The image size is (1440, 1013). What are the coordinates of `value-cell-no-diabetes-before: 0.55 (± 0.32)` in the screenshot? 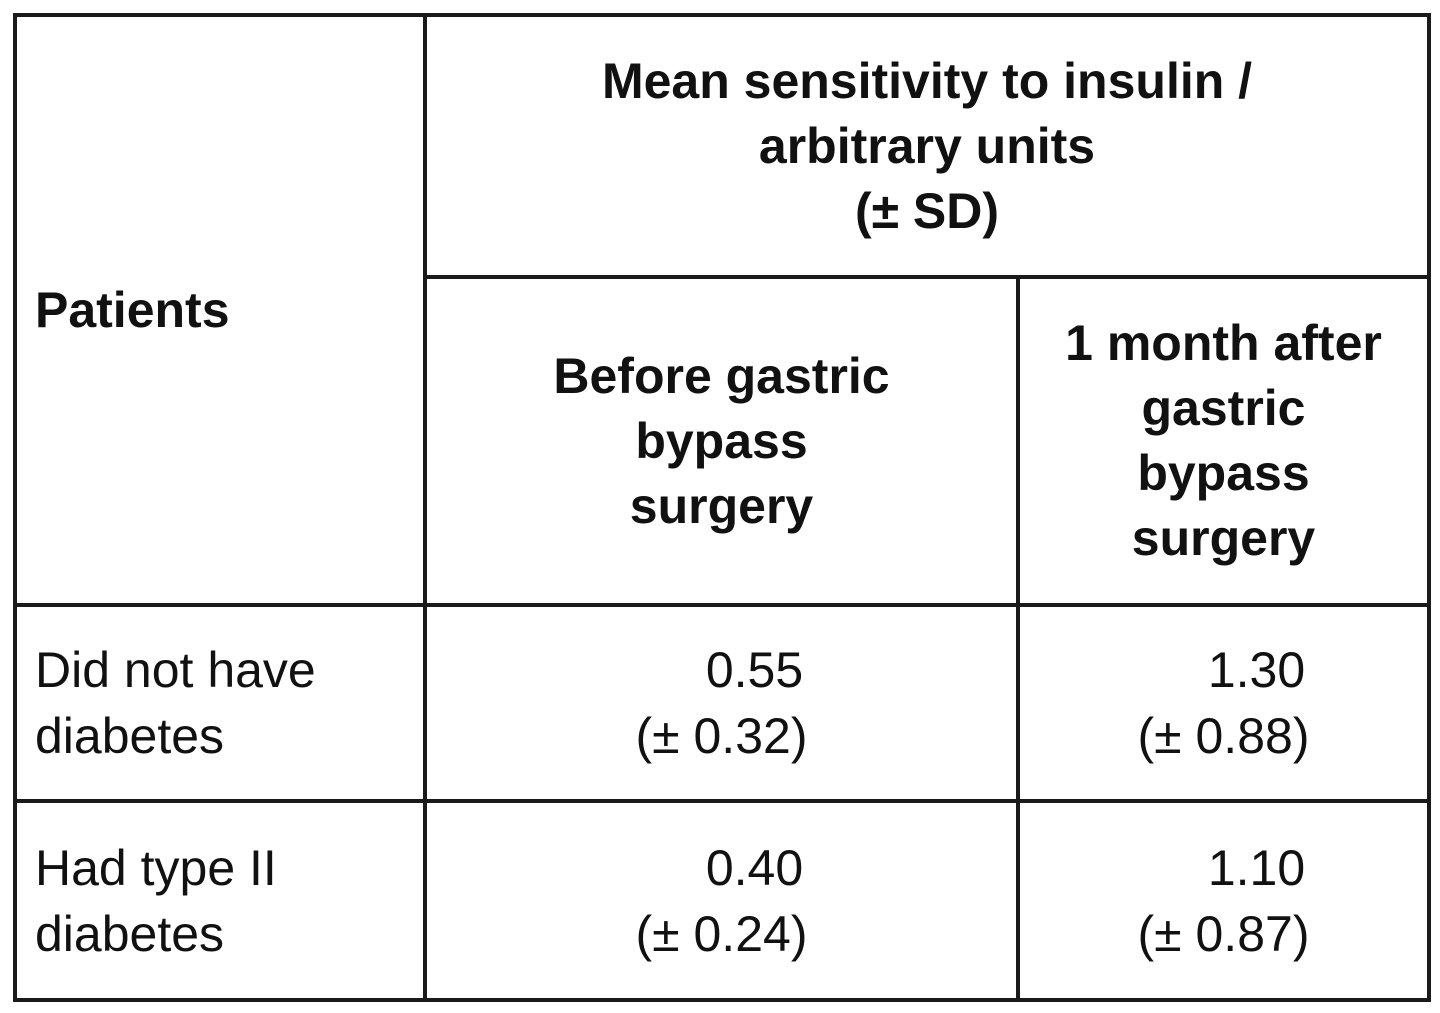 It's located at (721, 703).